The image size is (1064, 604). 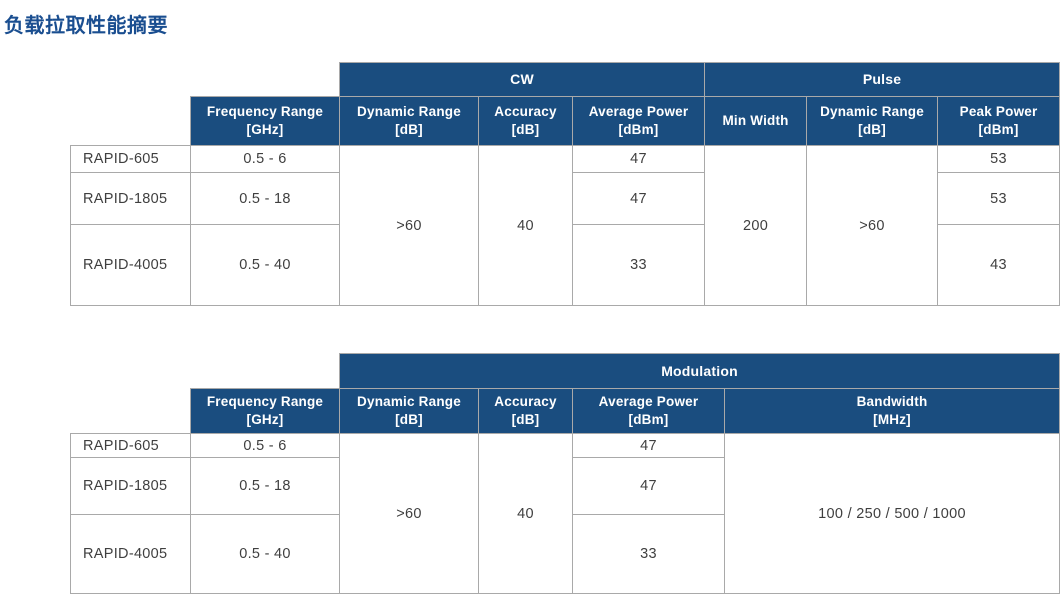 I want to click on group-header-pulse: Pulse, so click(x=882, y=79).